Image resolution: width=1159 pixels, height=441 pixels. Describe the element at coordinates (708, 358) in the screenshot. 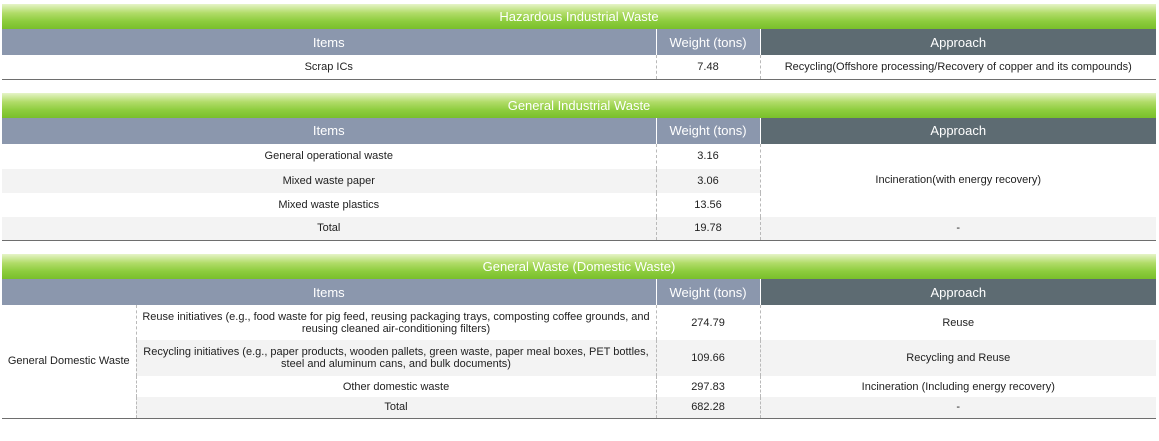

I see `weight-cell: 109.66` at that location.